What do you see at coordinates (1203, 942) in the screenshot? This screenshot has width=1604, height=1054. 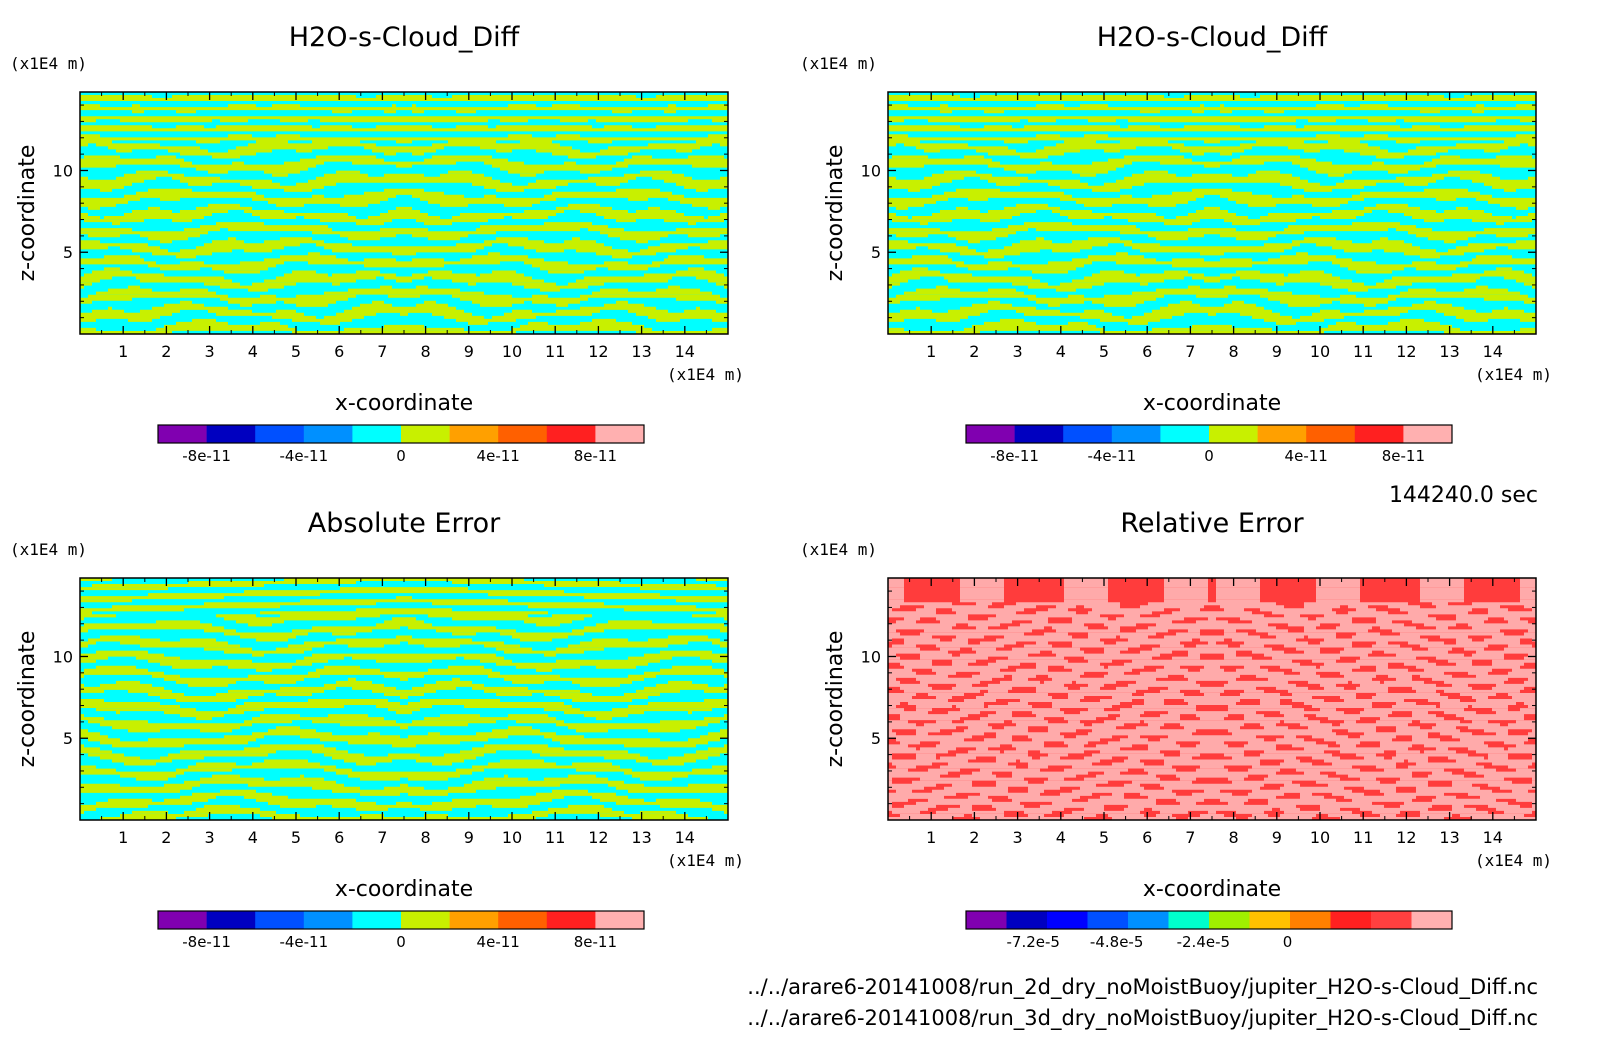 I see `colorbar-tick-label: -2.4e-5` at bounding box center [1203, 942].